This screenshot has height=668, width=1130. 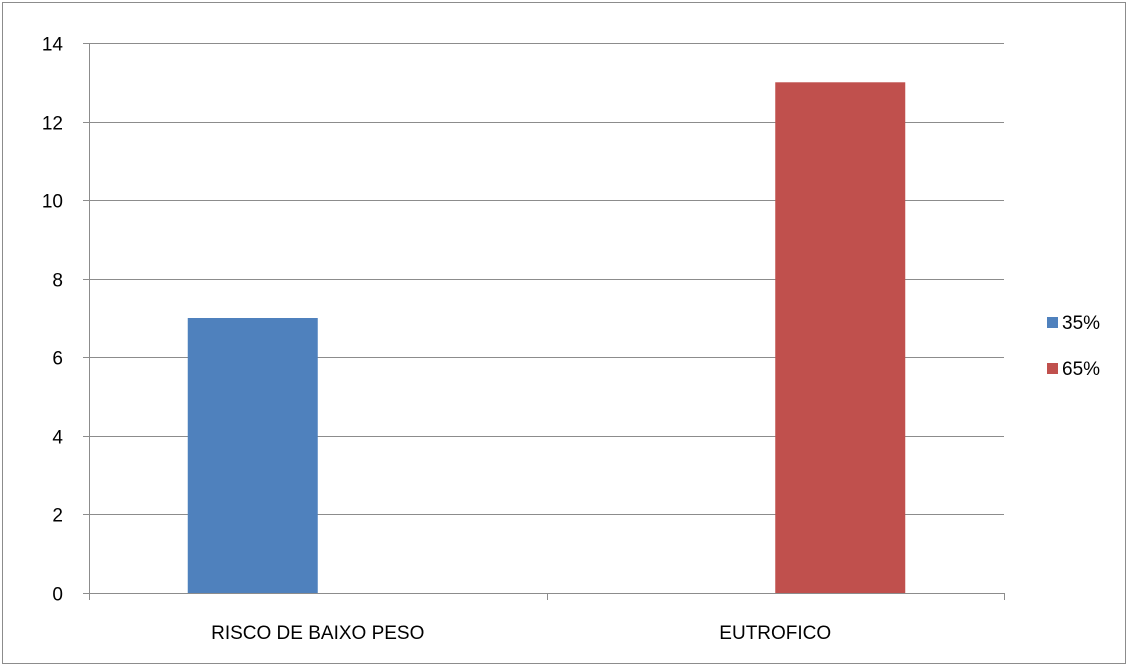 What do you see at coordinates (66, 320) in the screenshot?
I see `y-axis: 0 2 4 6 8 10 12 14` at bounding box center [66, 320].